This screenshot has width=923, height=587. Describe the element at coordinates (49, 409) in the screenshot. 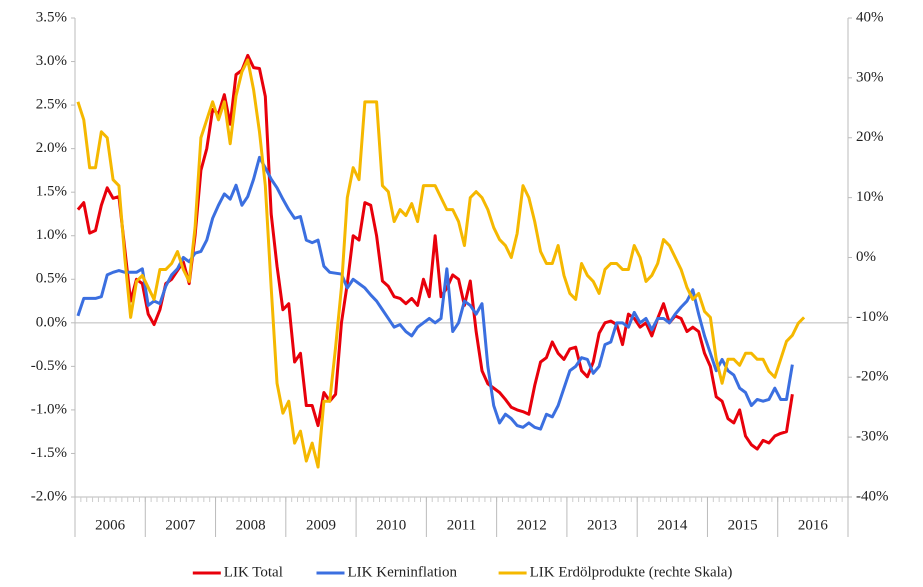

I see `y-tick-label: -1.0%` at that location.